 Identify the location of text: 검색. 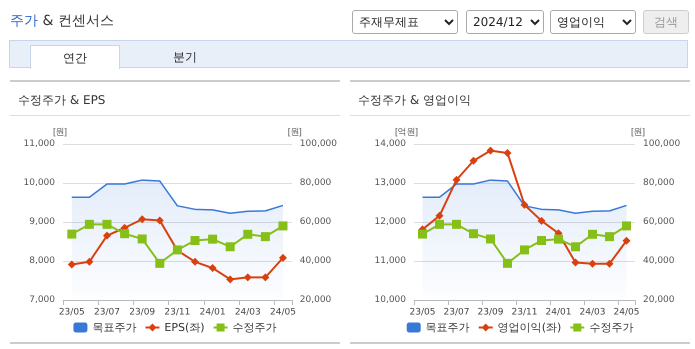
(666, 22).